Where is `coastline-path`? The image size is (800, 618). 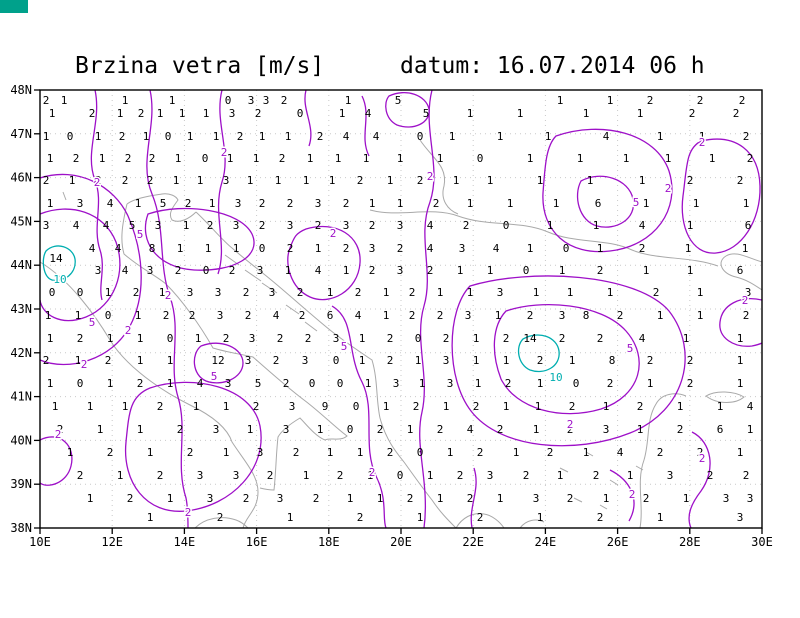 coastline-path is located at coordinates (149, 395).